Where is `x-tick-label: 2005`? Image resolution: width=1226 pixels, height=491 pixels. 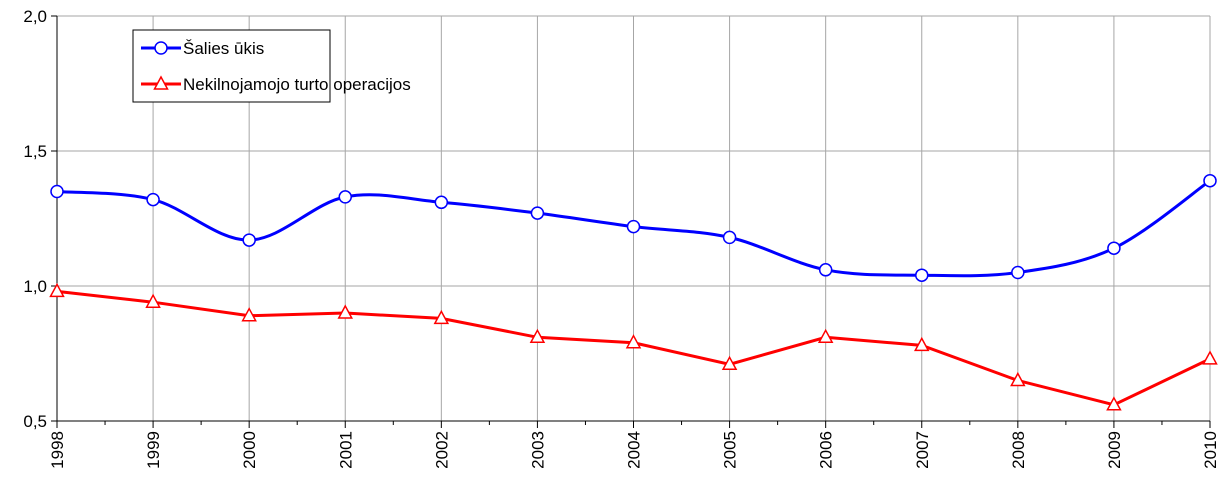 x-tick-label: 2005 is located at coordinates (730, 450).